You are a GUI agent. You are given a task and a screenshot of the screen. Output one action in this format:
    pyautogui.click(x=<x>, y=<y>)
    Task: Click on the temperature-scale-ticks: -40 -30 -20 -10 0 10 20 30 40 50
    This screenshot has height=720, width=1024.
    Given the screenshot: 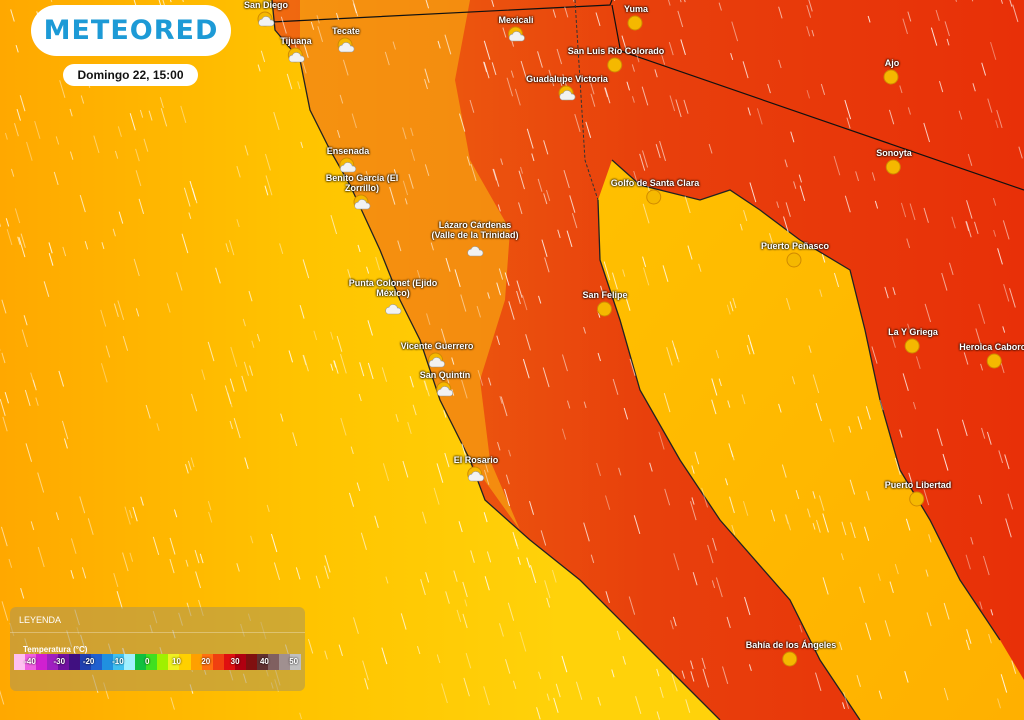 What is the action you would take?
    pyautogui.click(x=157, y=662)
    